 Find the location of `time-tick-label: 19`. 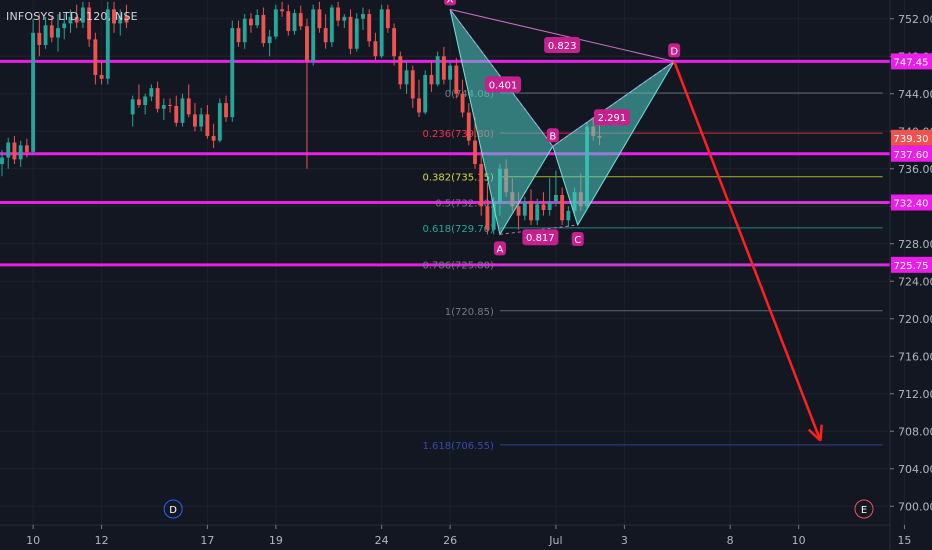

time-tick-label: 19 is located at coordinates (276, 540).